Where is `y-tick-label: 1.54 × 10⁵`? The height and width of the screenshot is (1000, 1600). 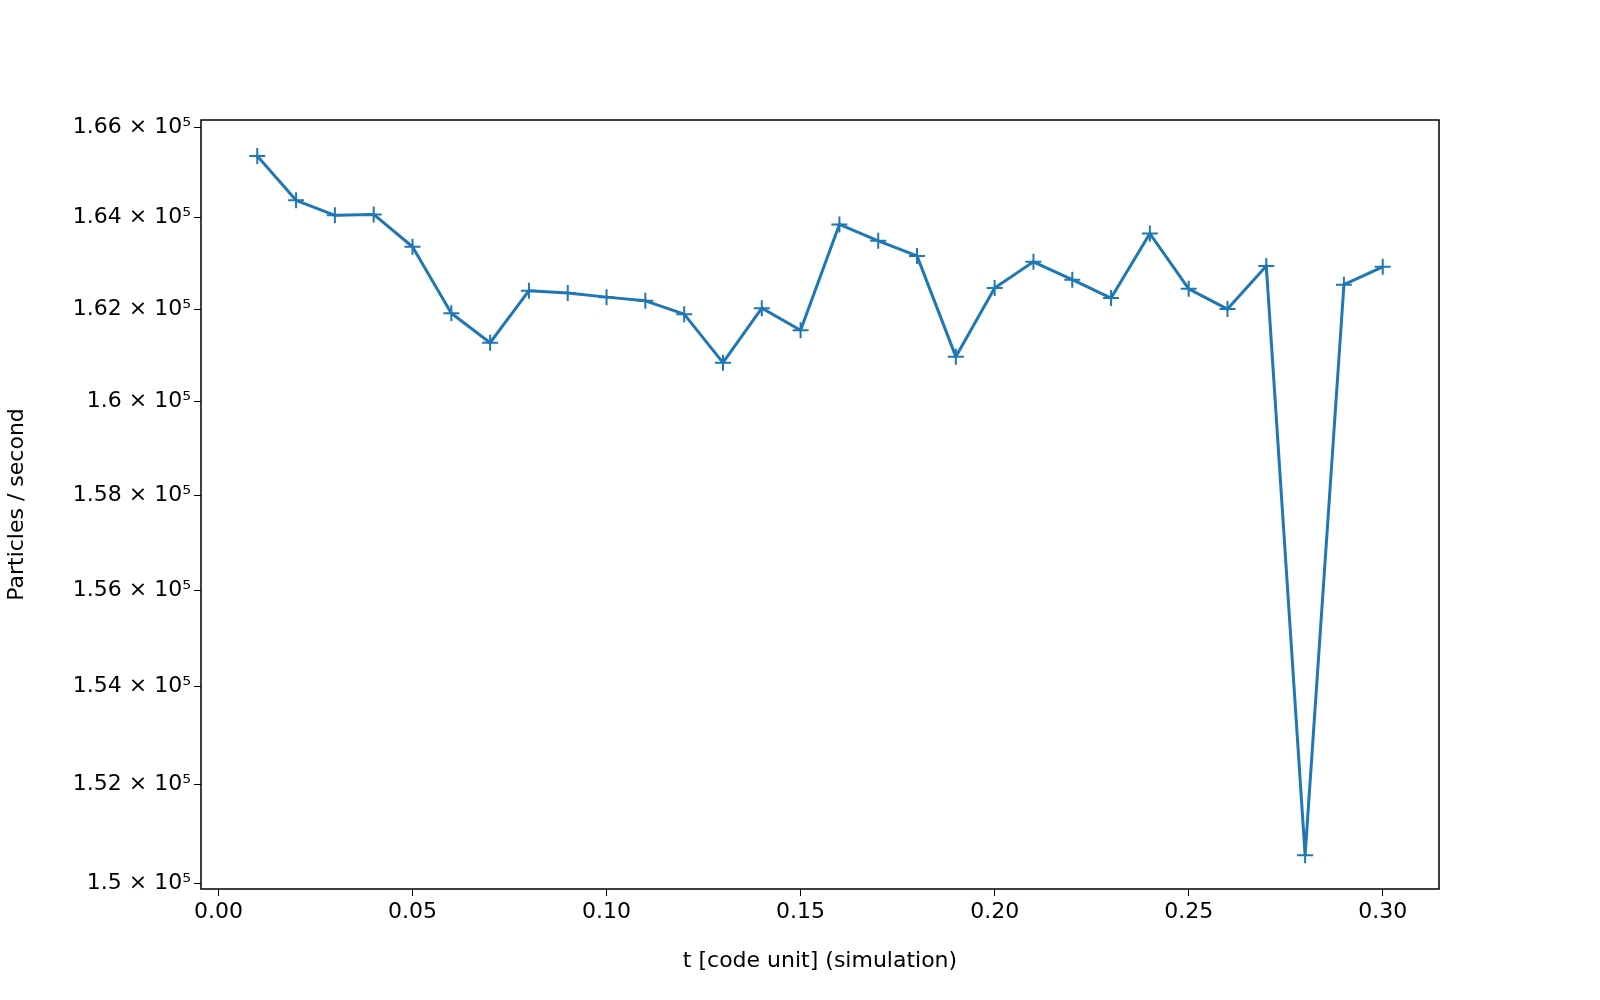 y-tick-label: 1.54 × 10⁵ is located at coordinates (131, 685).